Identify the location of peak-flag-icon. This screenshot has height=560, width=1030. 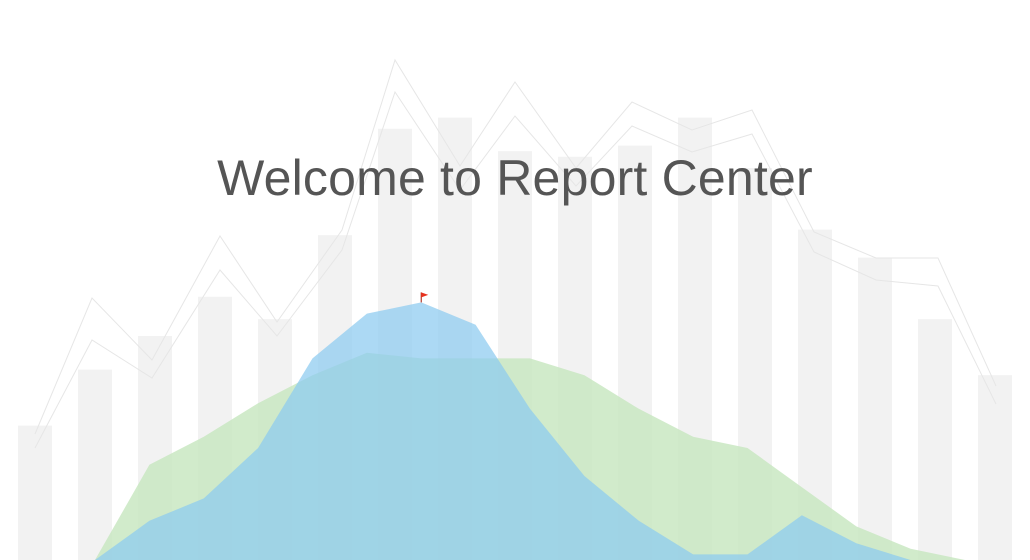
(424, 297).